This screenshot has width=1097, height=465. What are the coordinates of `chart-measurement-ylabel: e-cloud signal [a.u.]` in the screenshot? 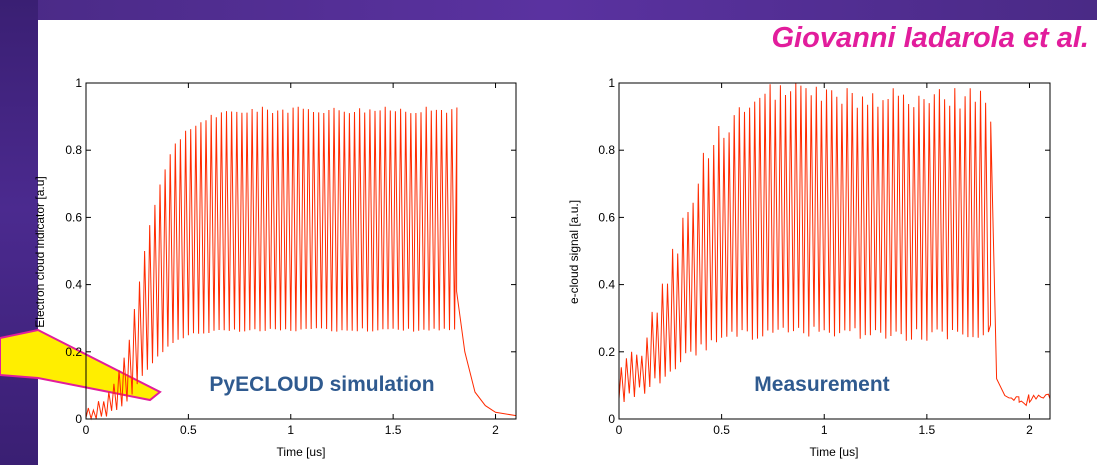 It's located at (574, 252).